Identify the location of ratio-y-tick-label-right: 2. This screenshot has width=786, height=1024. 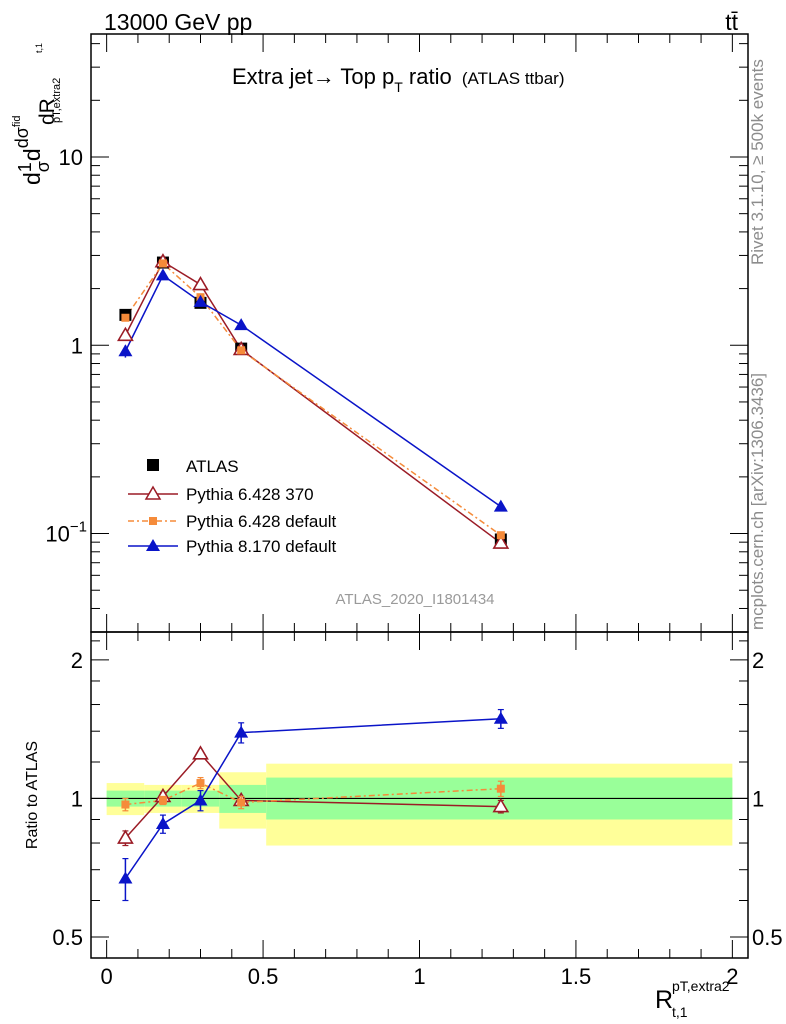
(758, 660).